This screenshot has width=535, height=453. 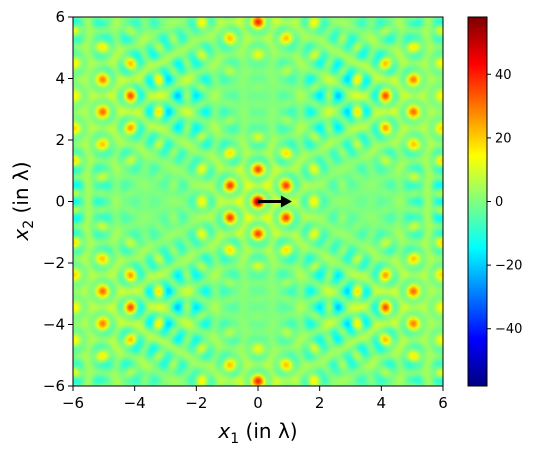 What do you see at coordinates (320, 403) in the screenshot?
I see `x-tick-label: 2` at bounding box center [320, 403].